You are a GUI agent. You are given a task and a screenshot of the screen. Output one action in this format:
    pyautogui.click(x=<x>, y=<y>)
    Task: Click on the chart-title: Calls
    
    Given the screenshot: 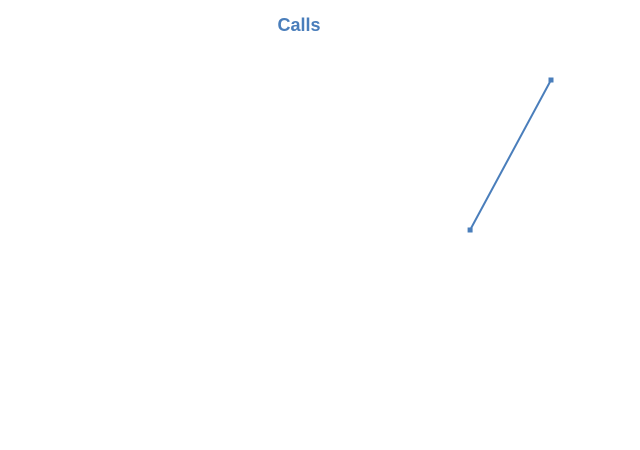 What is the action you would take?
    pyautogui.click(x=299, y=25)
    